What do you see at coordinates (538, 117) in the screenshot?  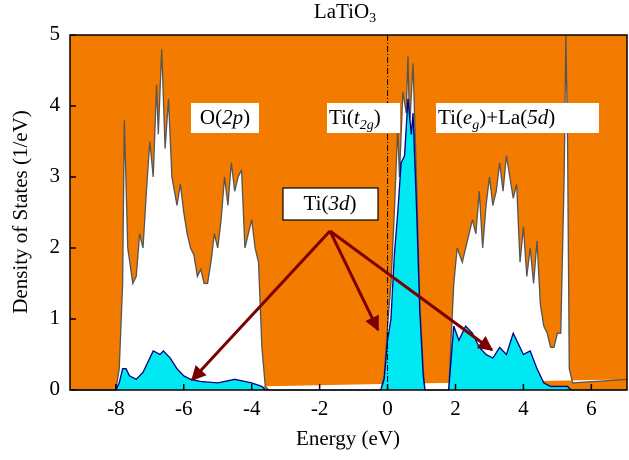 I see `annotation-text: 5d` at bounding box center [538, 117].